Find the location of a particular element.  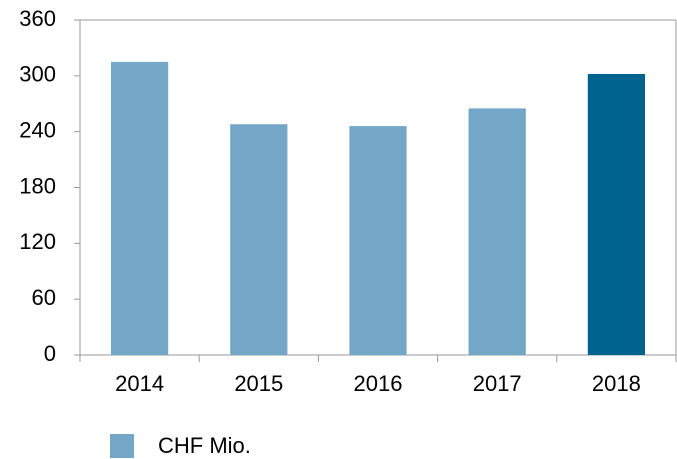

x-tick-label: 2016 is located at coordinates (378, 383).